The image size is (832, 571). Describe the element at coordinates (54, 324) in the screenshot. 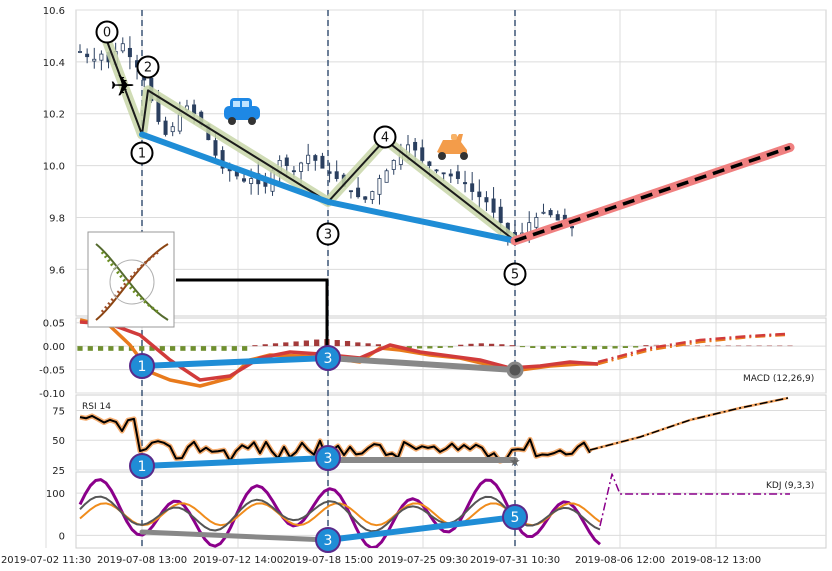

I see `y-tick-label: 0.05` at that location.